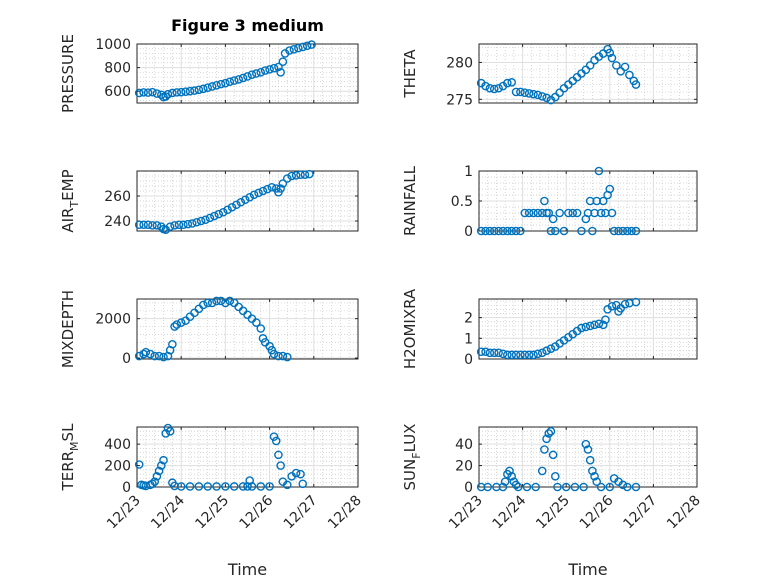 This screenshot has height=583, width=778. What do you see at coordinates (464, 445) in the screenshot?
I see `y-tick-label: 40` at bounding box center [464, 445].